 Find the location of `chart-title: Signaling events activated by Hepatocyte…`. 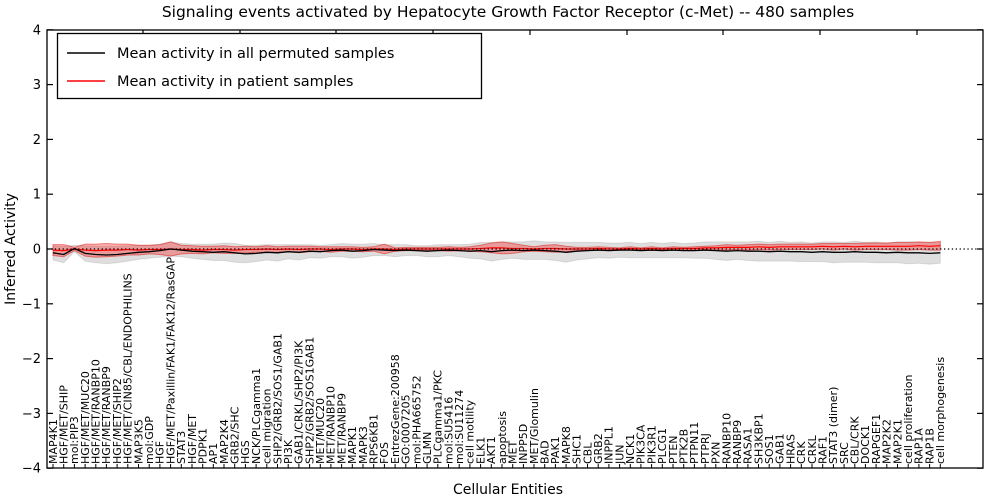

chart-title: Signaling events activated by Hepatocyte… is located at coordinates (508, 12).